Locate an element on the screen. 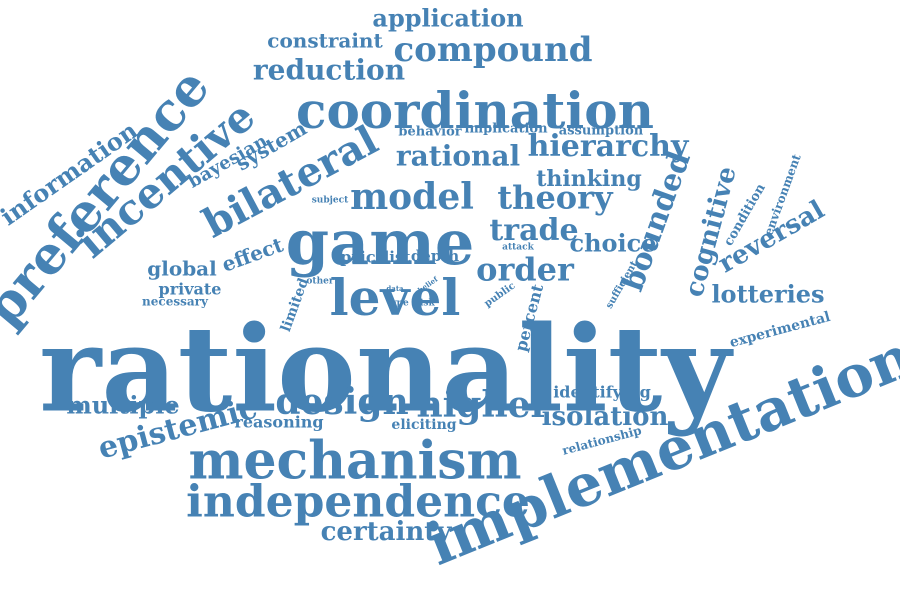 This screenshot has height=601, width=900. word-choice: choice is located at coordinates (612, 243).